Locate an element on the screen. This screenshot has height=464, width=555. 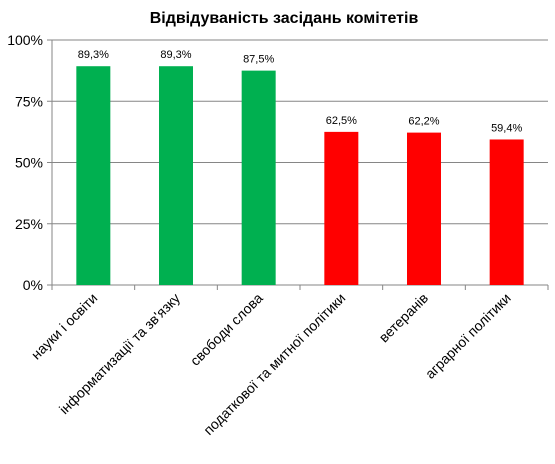
category-label: ветеранів is located at coordinates (404, 318).